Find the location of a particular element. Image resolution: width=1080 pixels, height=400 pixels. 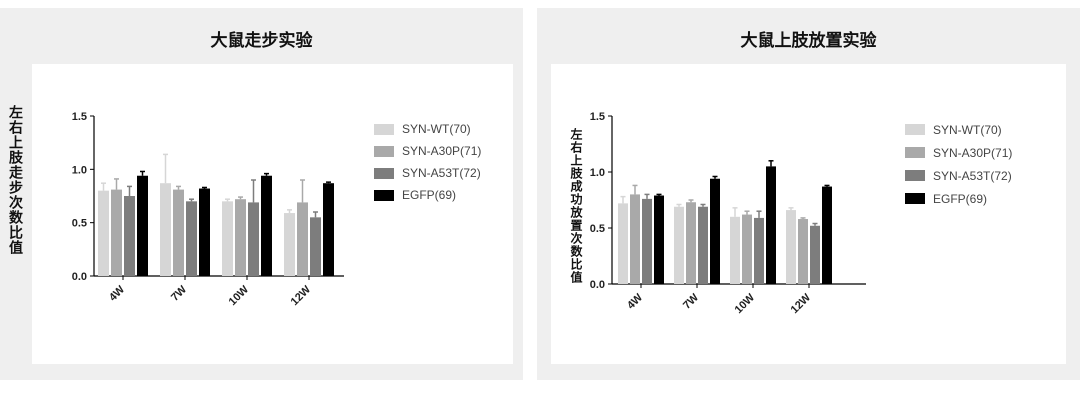

chart-title: 大鼠上肢放置实验 is located at coordinates (808, 41).